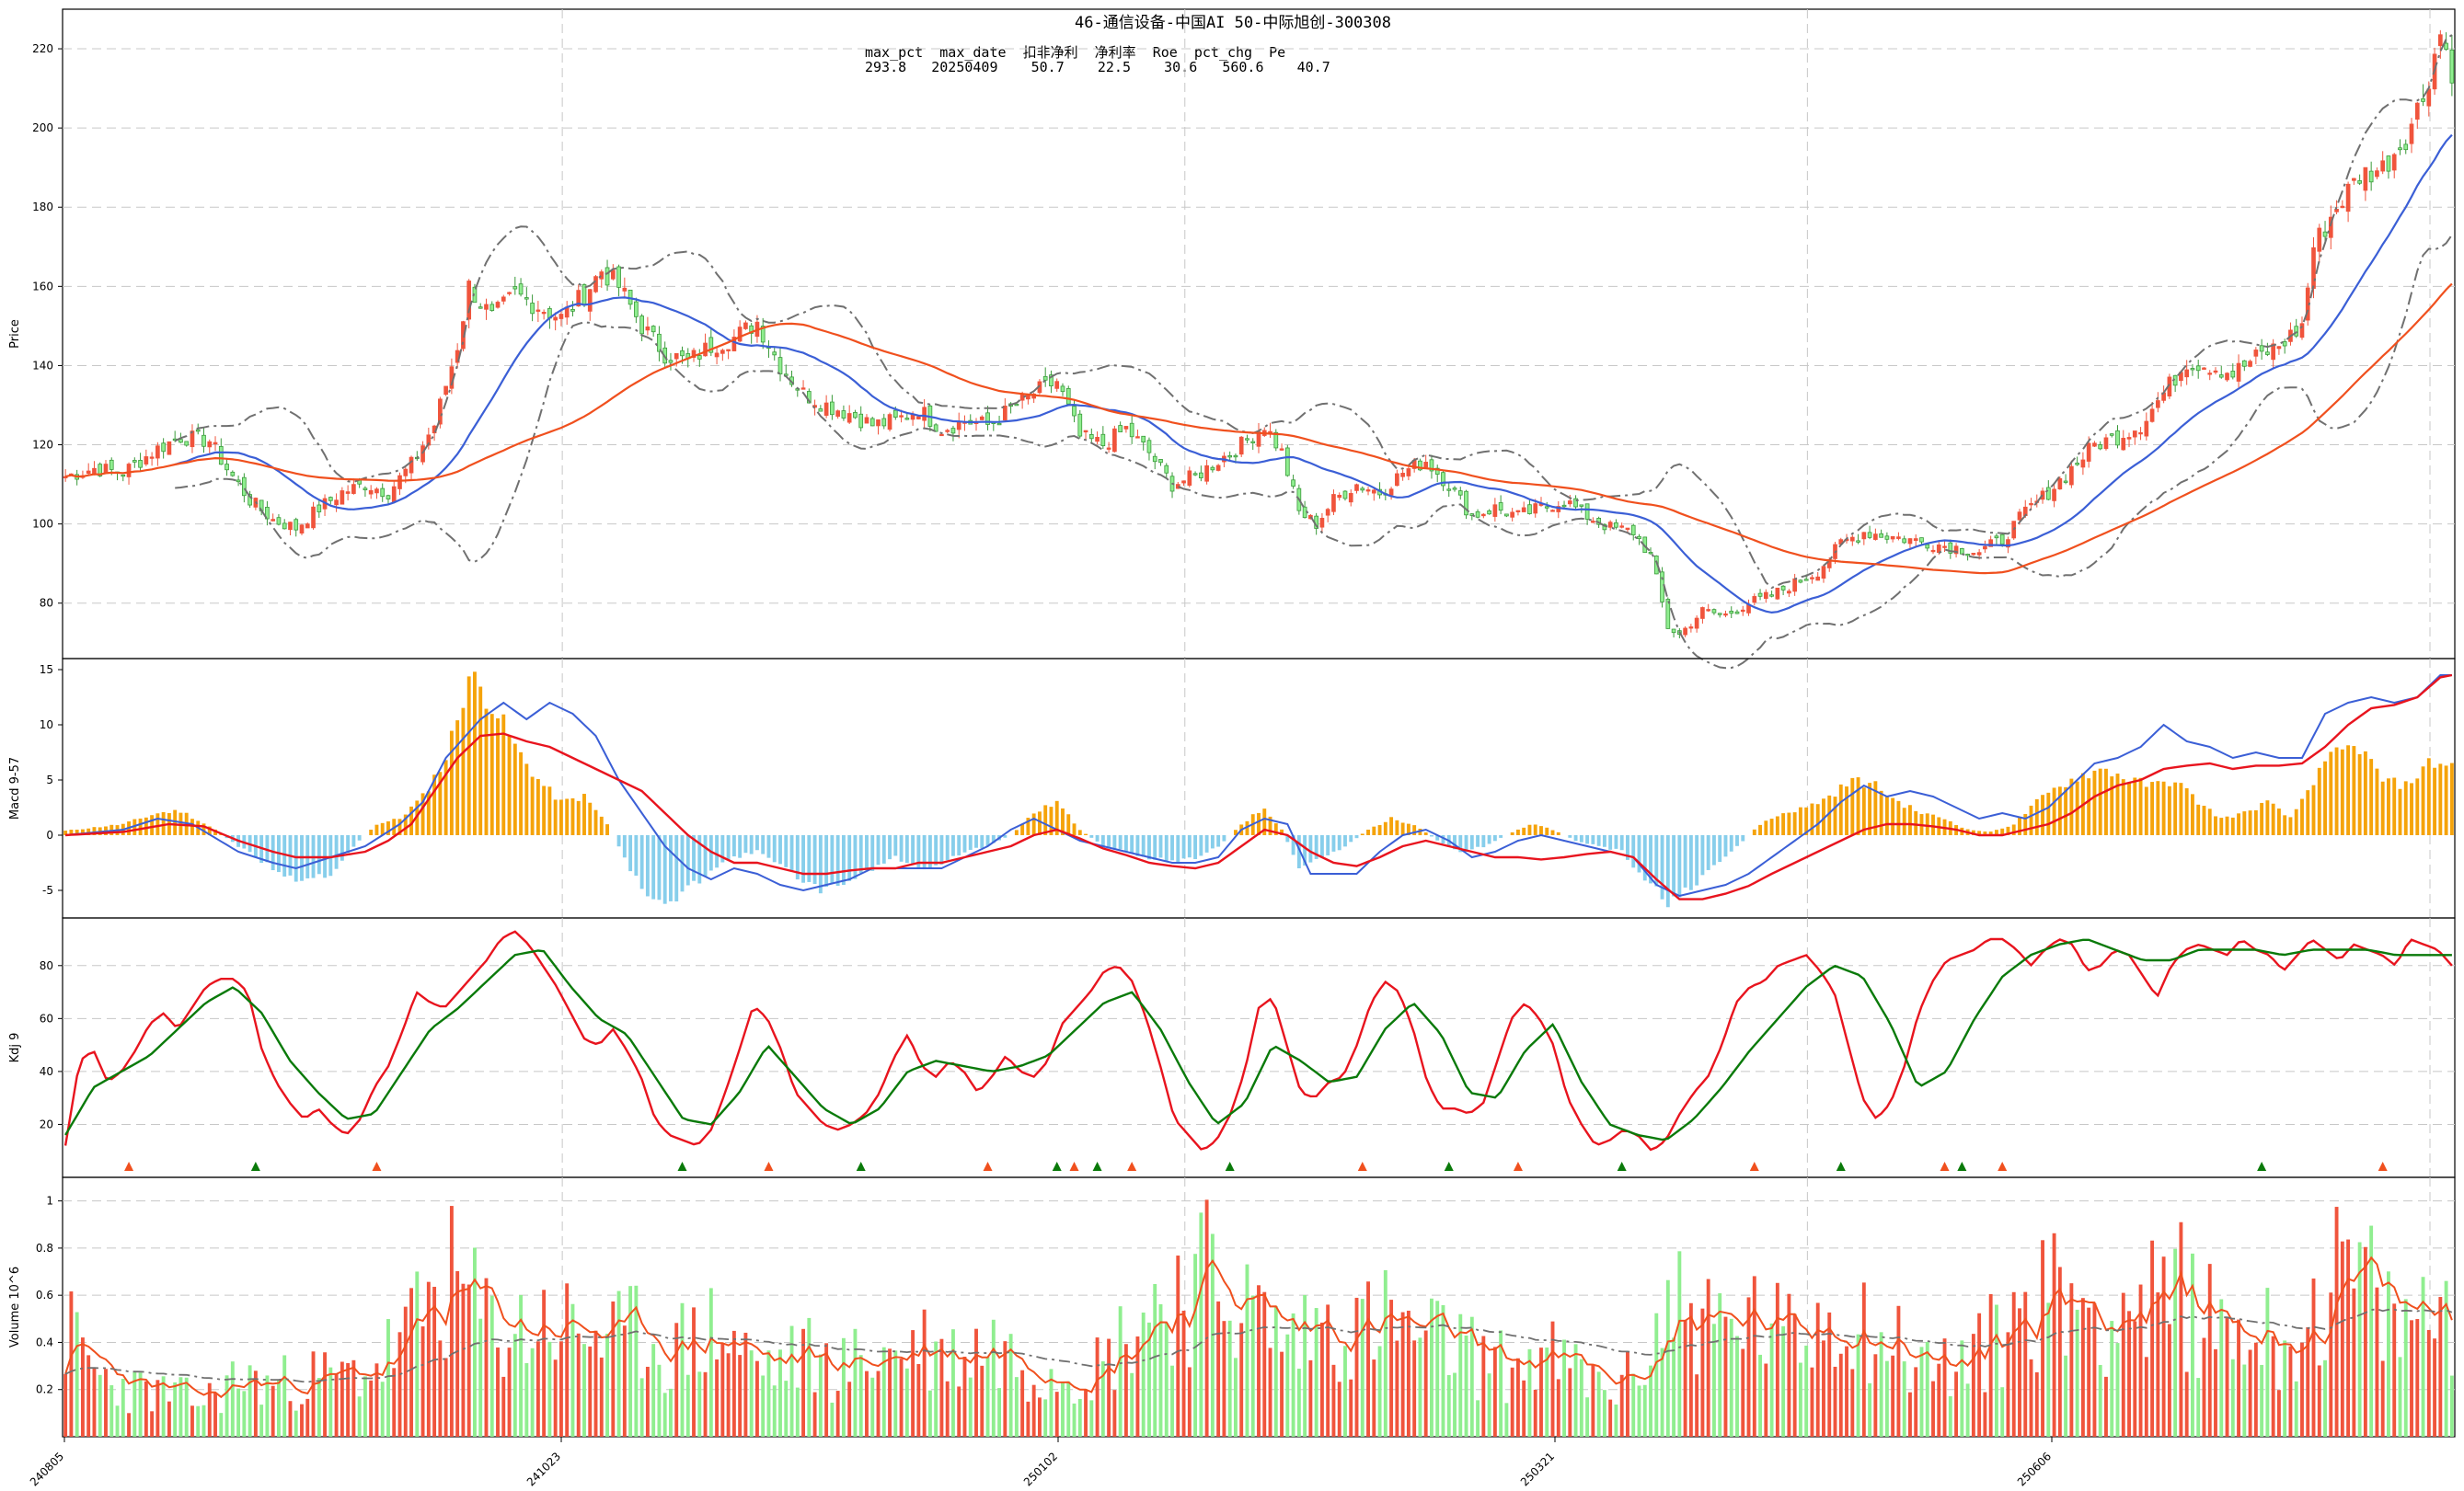 This screenshot has width=2464, height=1491. What do you see at coordinates (1258, 1345) in the screenshot?
I see `volume-ma-long-line` at bounding box center [1258, 1345].